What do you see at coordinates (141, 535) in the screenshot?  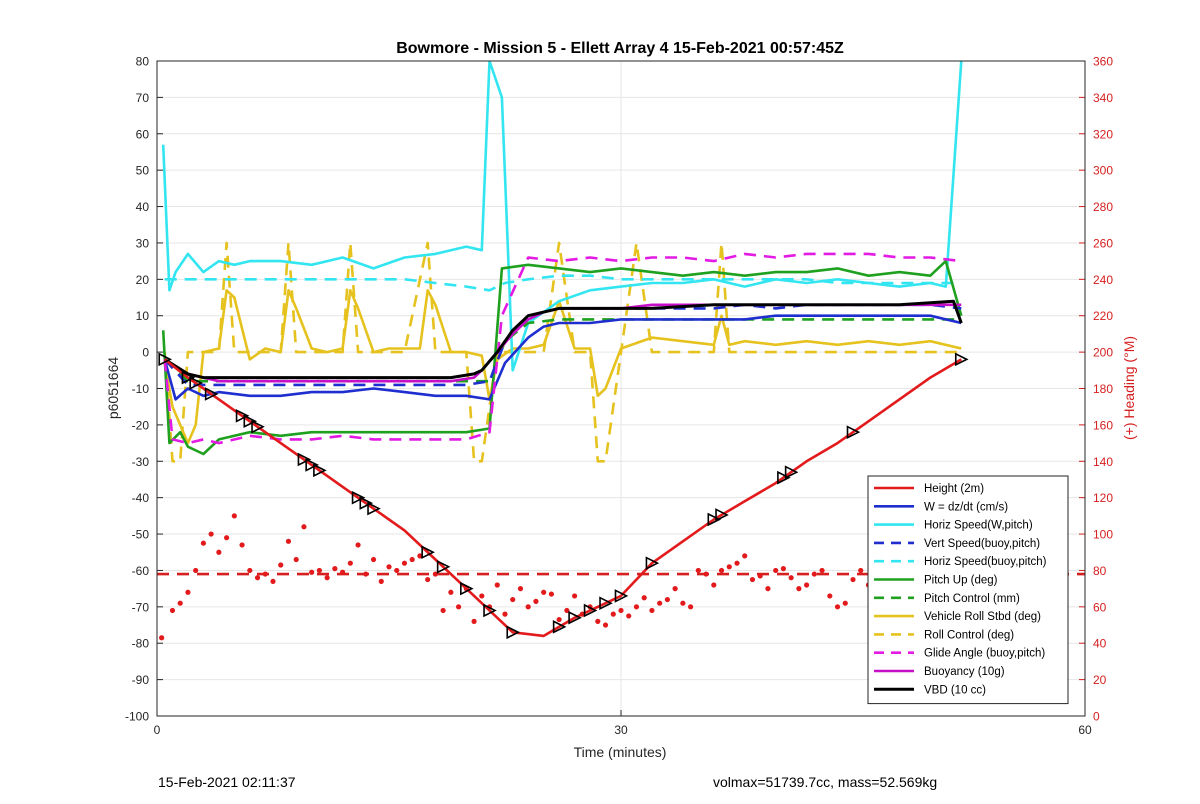 I see `y-tick-label: -50` at bounding box center [141, 535].